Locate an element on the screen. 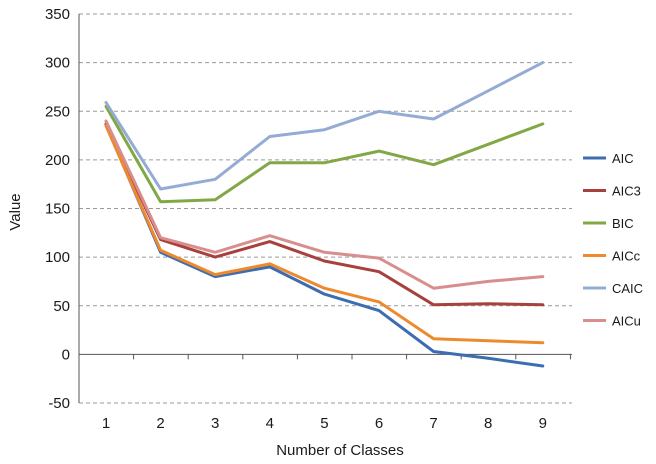  y-tick-label: -50 is located at coordinates (59, 403).